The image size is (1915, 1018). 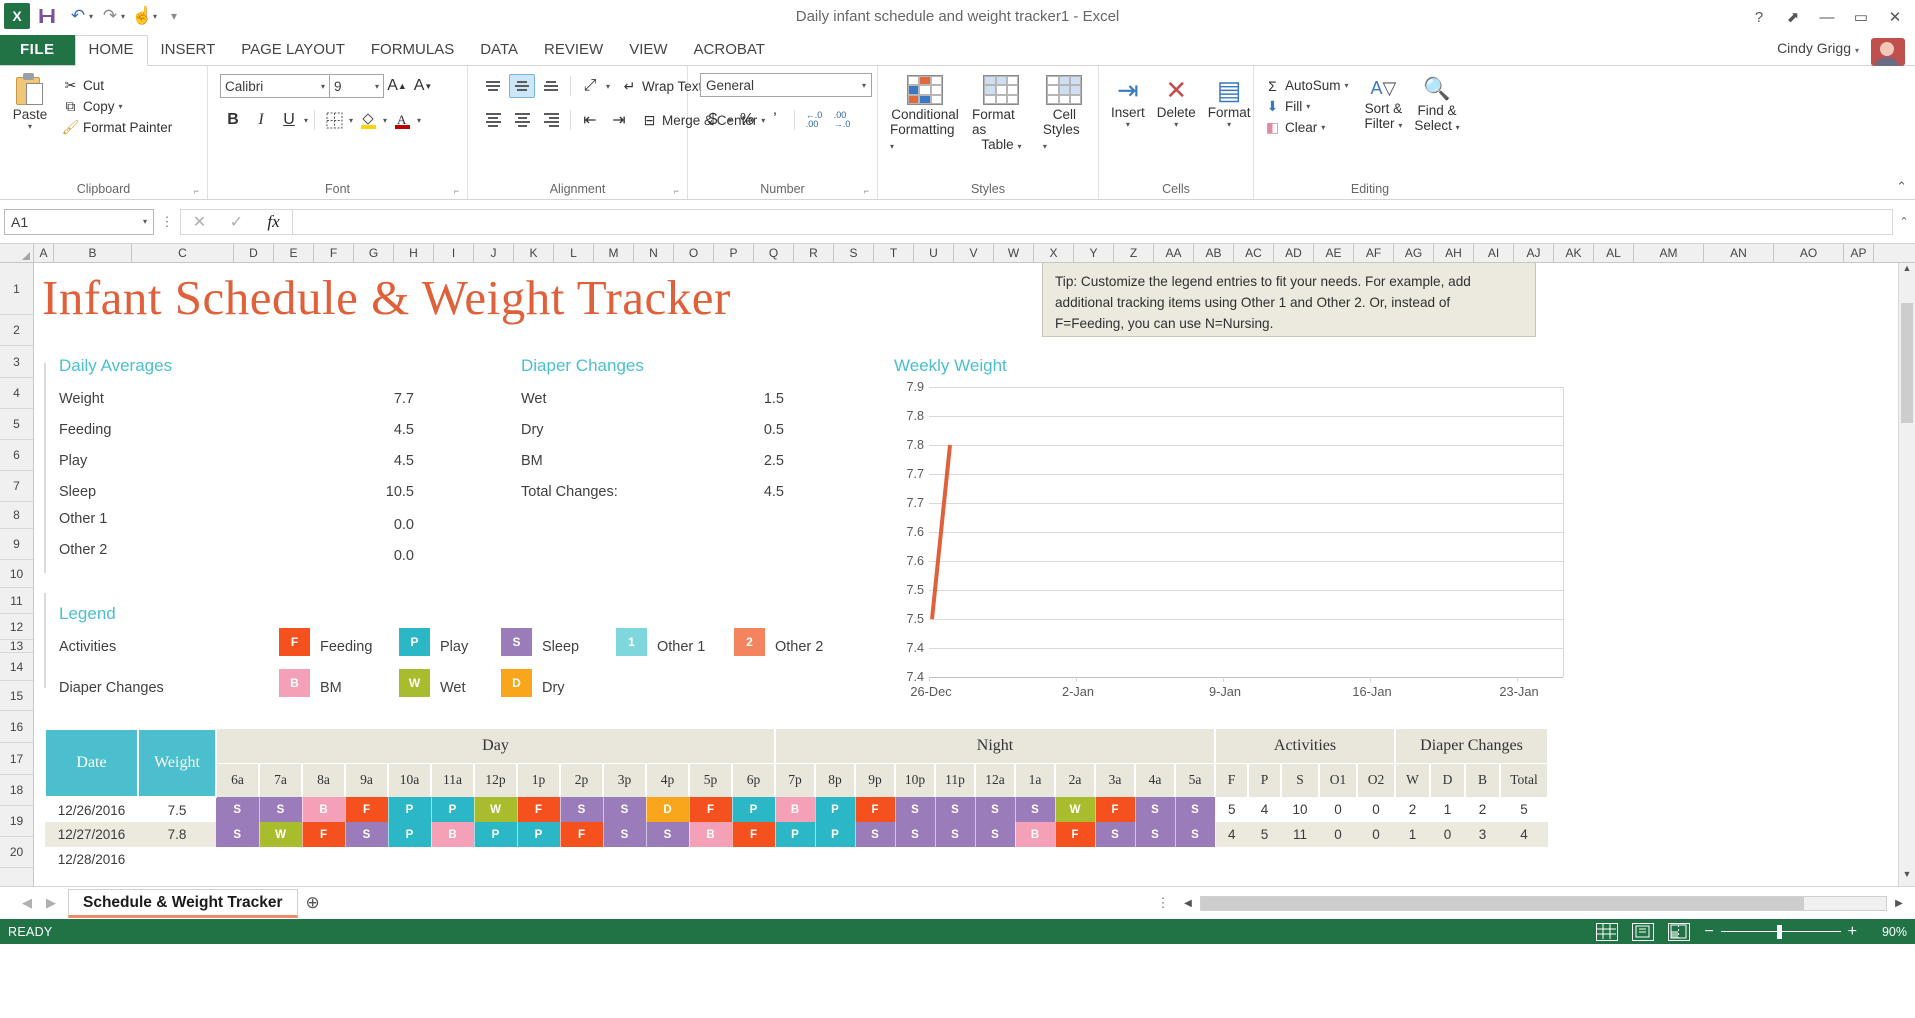 What do you see at coordinates (1346, 85) in the screenshot?
I see `autosum-dropdown-icon: ▾` at bounding box center [1346, 85].